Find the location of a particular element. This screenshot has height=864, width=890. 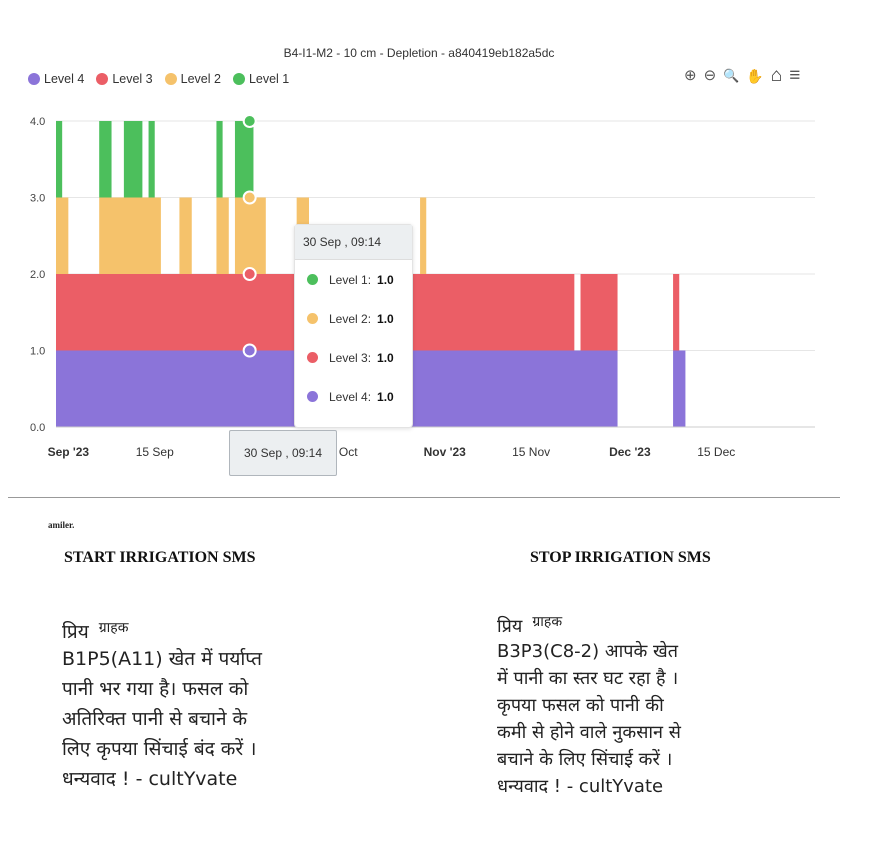

sms-line: कृपया फसल को पानी की is located at coordinates (580, 705).